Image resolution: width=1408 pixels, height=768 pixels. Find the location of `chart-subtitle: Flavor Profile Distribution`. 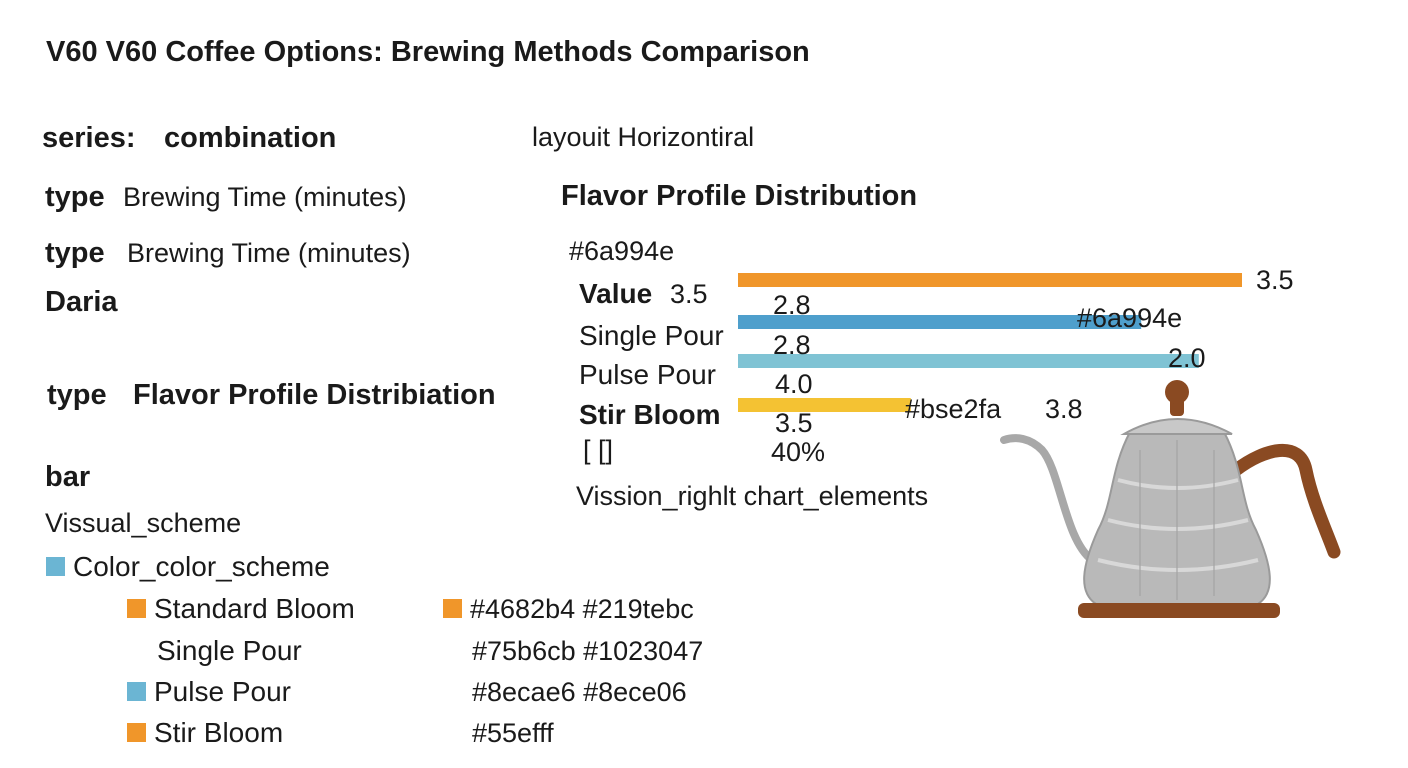

chart-subtitle: Flavor Profile Distribution is located at coordinates (739, 196).